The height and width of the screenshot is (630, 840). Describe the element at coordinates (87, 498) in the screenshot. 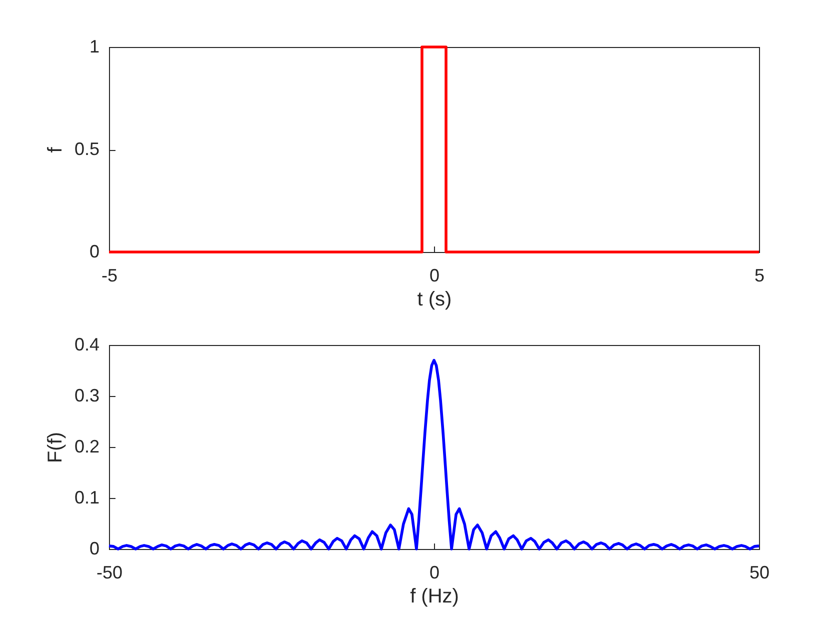

I see `y-tick-label: 0.1` at that location.